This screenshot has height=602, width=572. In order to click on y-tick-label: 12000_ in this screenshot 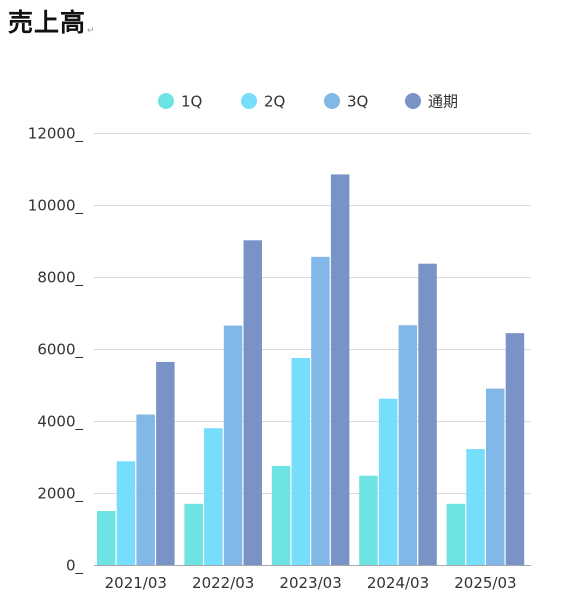, I will do `click(56, 134)`.